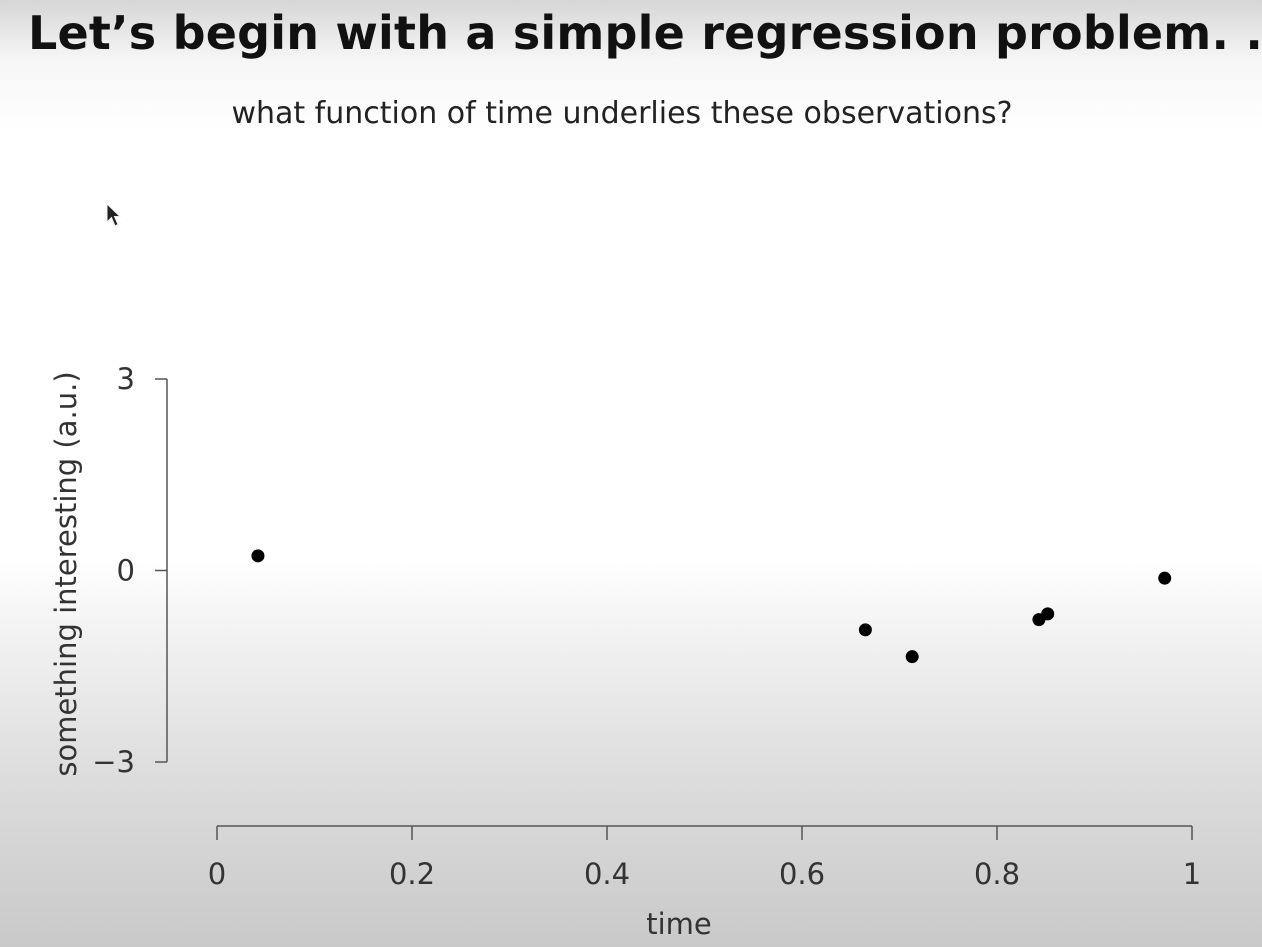 Image resolution: width=1262 pixels, height=947 pixels. What do you see at coordinates (126, 571) in the screenshot?
I see `y-tick-label: 0` at bounding box center [126, 571].